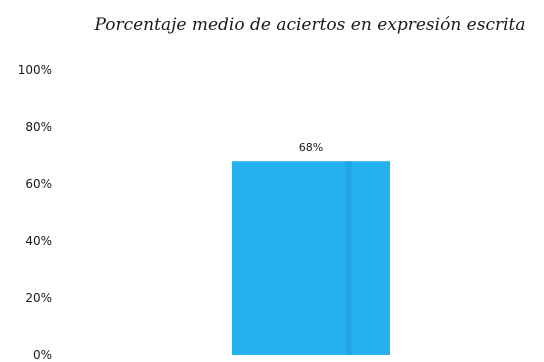 This screenshot has height=362, width=544. What do you see at coordinates (38, 184) in the screenshot?
I see `y-tick-label: 60%` at bounding box center [38, 184].